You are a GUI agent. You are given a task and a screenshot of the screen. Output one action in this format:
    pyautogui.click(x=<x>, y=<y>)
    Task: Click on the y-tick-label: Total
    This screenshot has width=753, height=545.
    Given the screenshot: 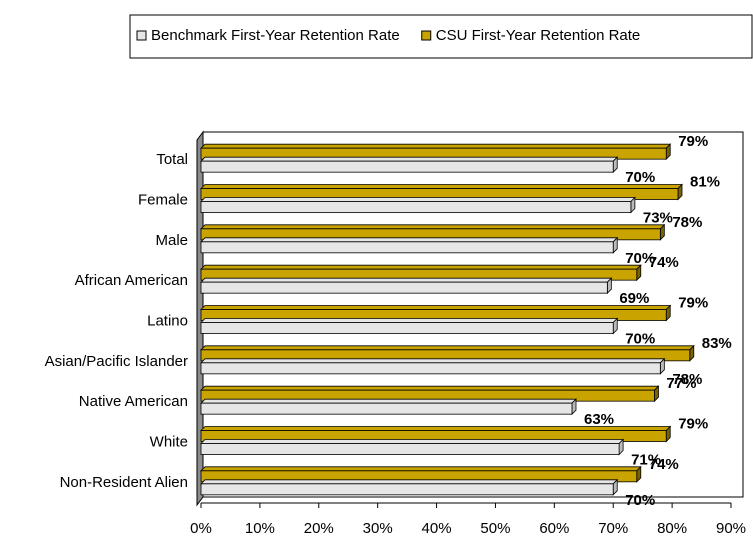 What is the action you would take?
    pyautogui.click(x=172, y=159)
    